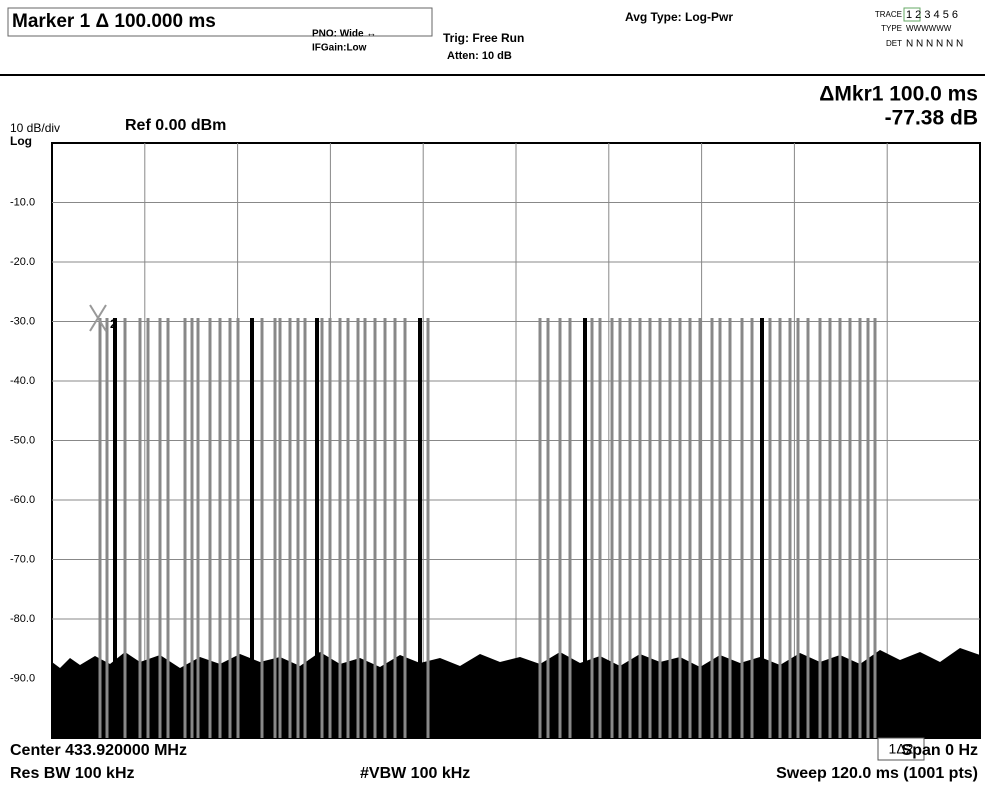 This screenshot has height=789, width=985. What do you see at coordinates (22, 440) in the screenshot?
I see `y-tick-label: -50.0` at bounding box center [22, 440].